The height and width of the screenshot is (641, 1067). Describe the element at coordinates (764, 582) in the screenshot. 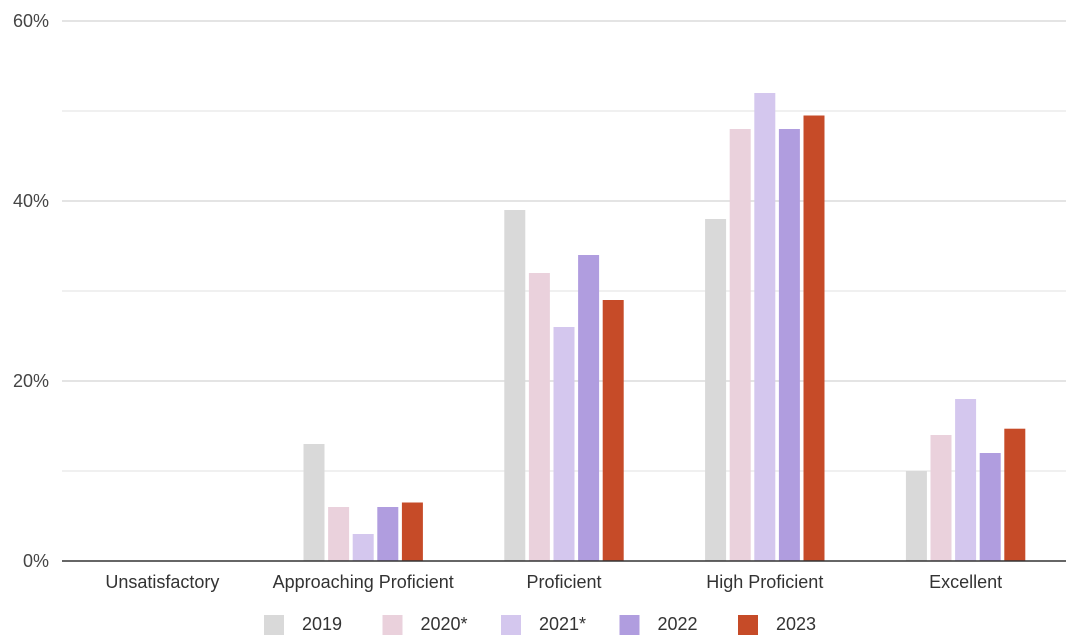

I see `x-category-label: High Proficient` at that location.